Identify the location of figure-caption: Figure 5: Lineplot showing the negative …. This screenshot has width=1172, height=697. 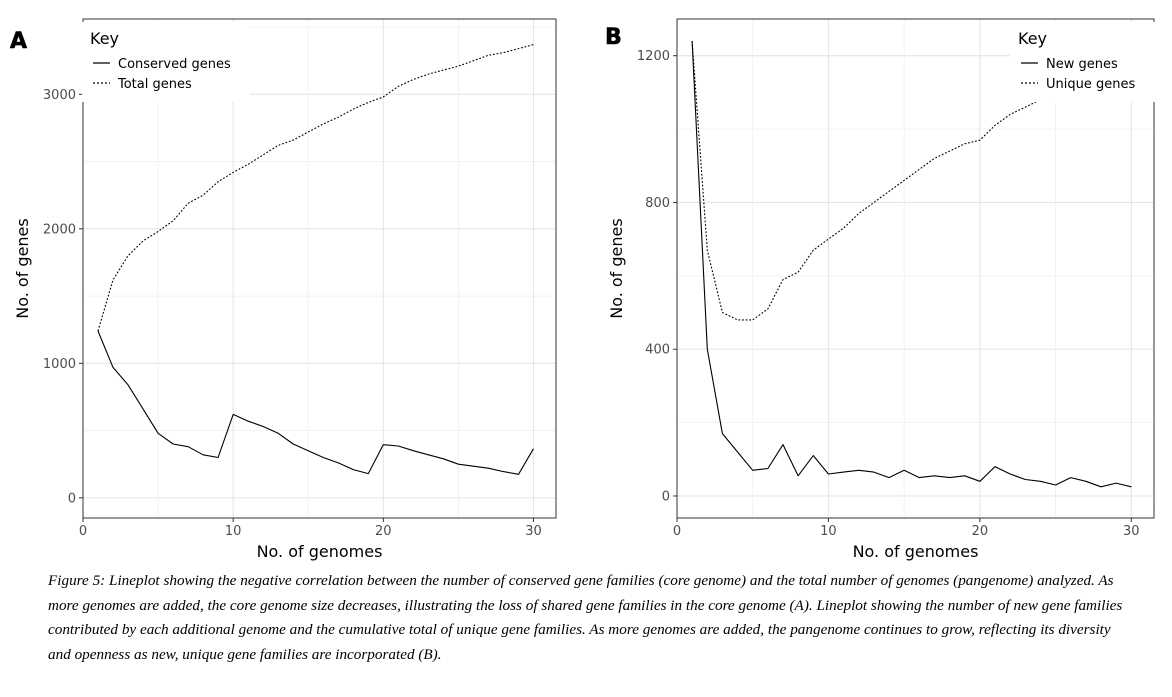
(585, 617).